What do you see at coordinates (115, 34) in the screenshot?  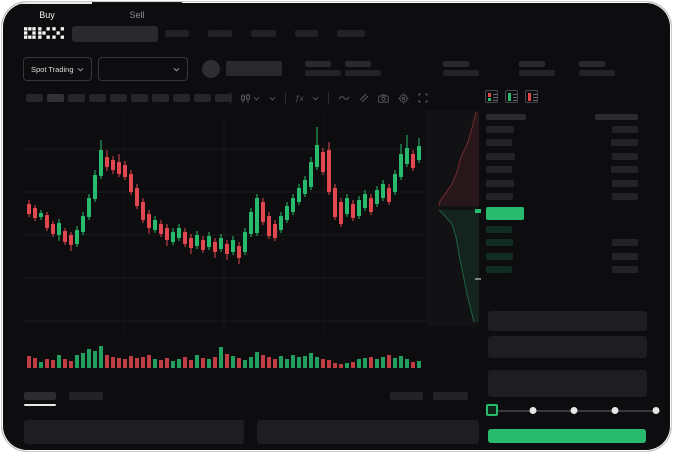 I see `search-input` at bounding box center [115, 34].